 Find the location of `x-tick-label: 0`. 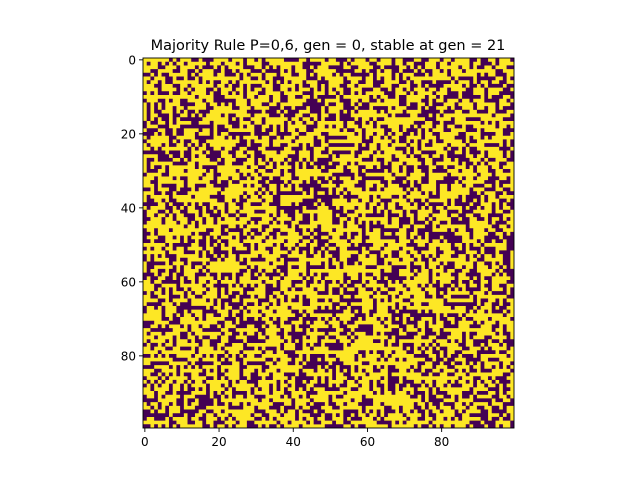

x-tick-label: 0 is located at coordinates (145, 442).